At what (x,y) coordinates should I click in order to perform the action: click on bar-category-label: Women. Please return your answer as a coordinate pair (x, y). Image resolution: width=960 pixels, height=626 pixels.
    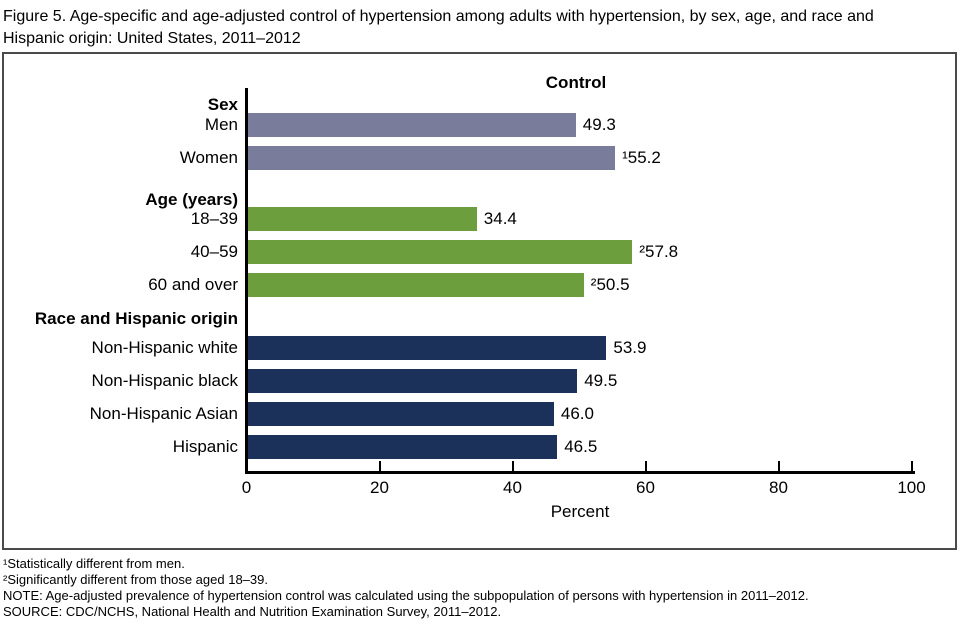
    Looking at the image, I should click on (208, 157).